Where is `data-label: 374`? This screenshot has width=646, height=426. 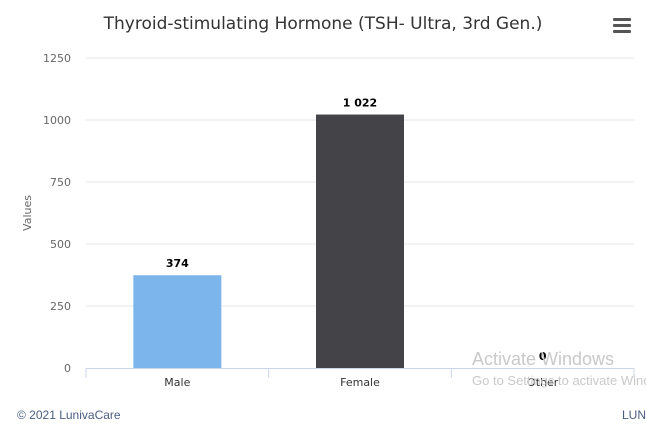
data-label: 374 is located at coordinates (177, 263).